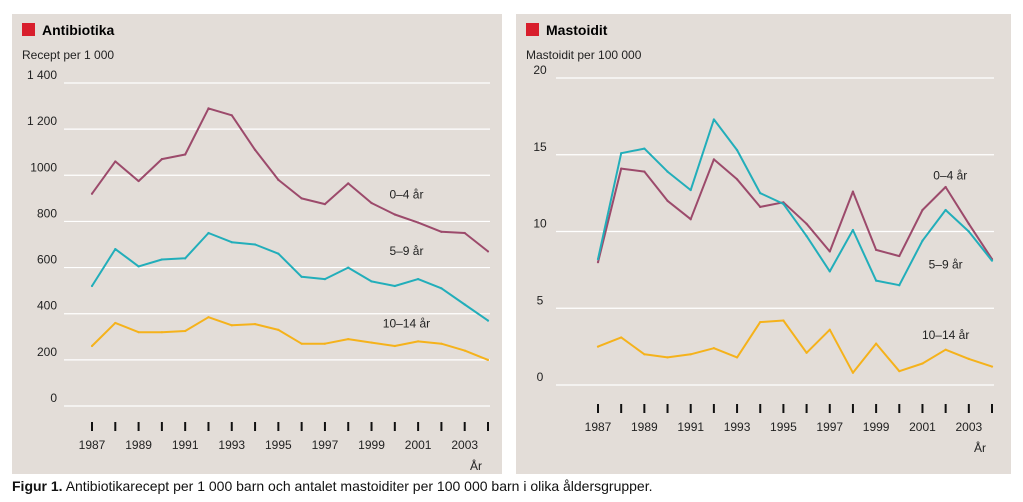 The image size is (1023, 502). Describe the element at coordinates (540, 147) in the screenshot. I see `mastoidit-y-tick-label: 15` at that location.